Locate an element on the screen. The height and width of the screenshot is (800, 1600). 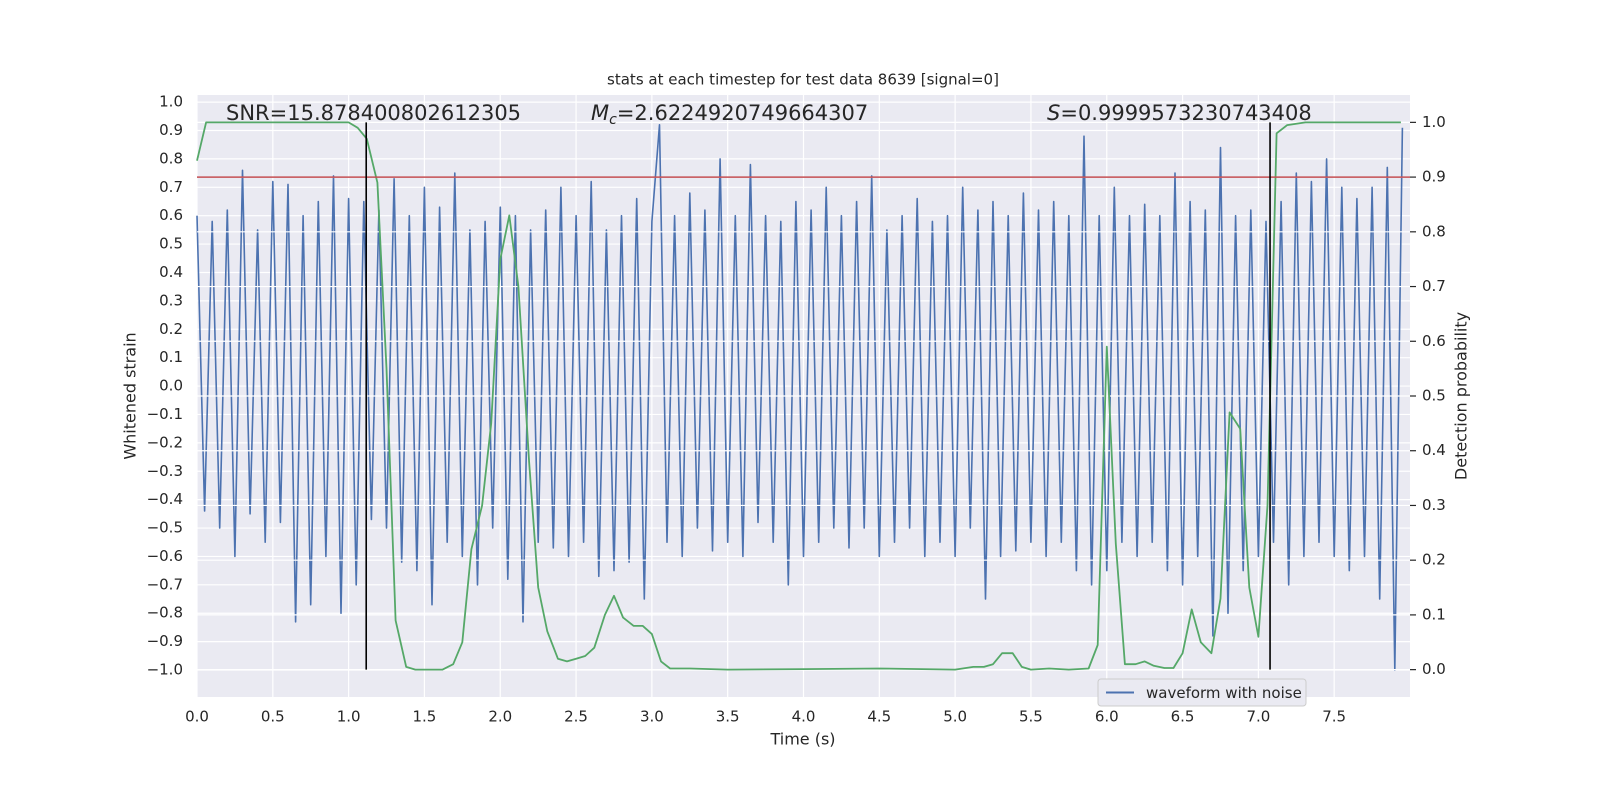
annotation: SNR=15.878400802612305 is located at coordinates (373, 113).